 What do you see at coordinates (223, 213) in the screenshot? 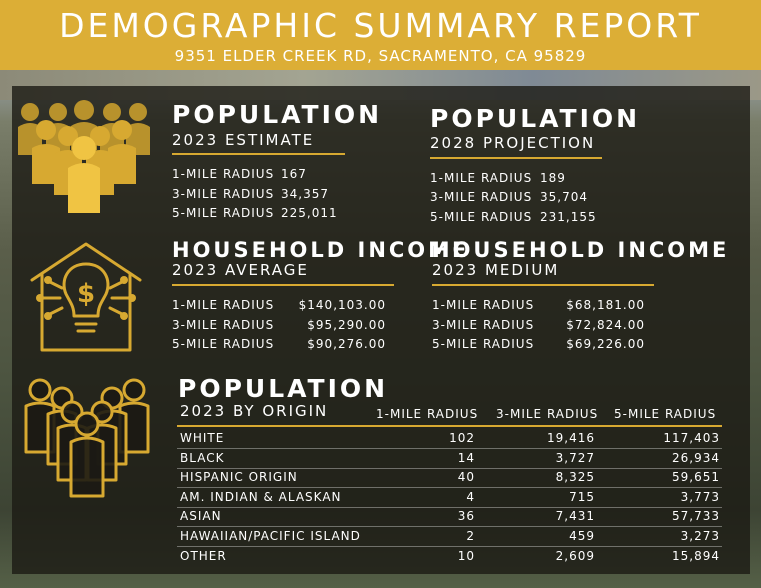
I see `population-2023-label-3: 5-MILE RADIUS` at bounding box center [223, 213].